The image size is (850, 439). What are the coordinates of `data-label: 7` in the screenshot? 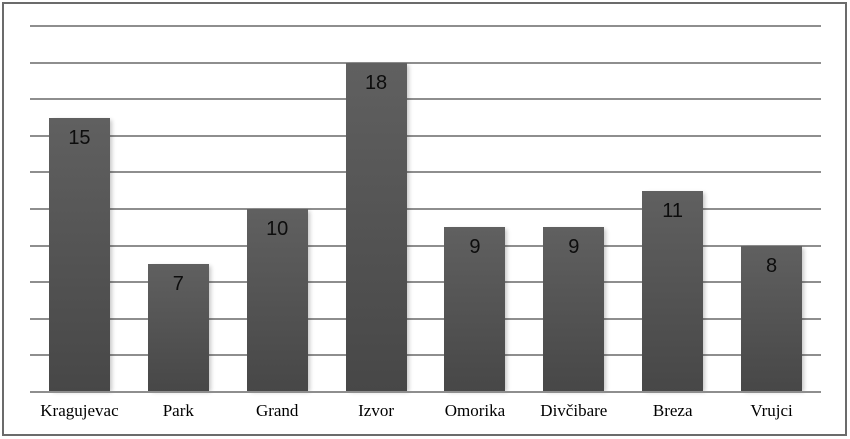 It's located at (178, 283).